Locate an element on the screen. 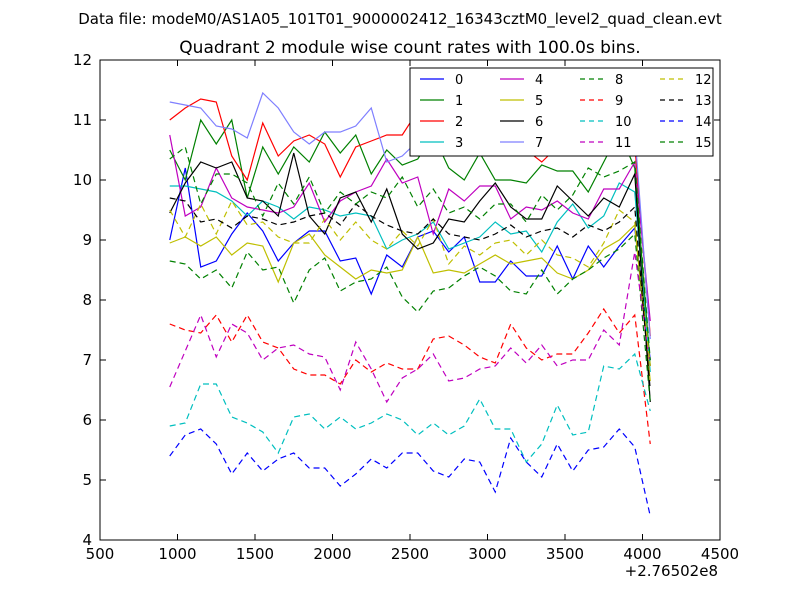  legend-label-2: 2 is located at coordinates (459, 122).